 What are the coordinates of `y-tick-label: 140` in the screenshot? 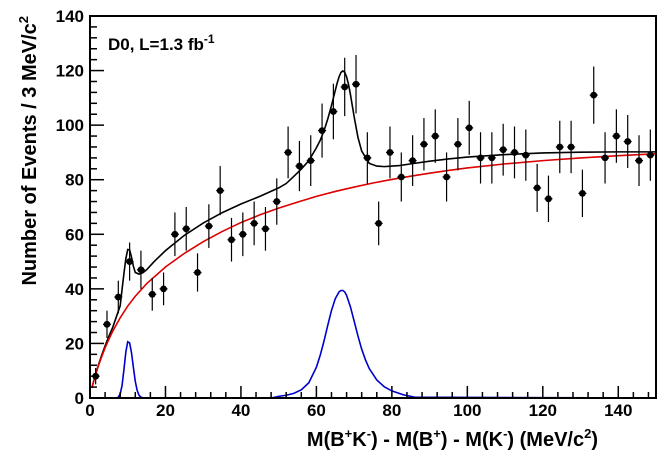 It's located at (70, 16).